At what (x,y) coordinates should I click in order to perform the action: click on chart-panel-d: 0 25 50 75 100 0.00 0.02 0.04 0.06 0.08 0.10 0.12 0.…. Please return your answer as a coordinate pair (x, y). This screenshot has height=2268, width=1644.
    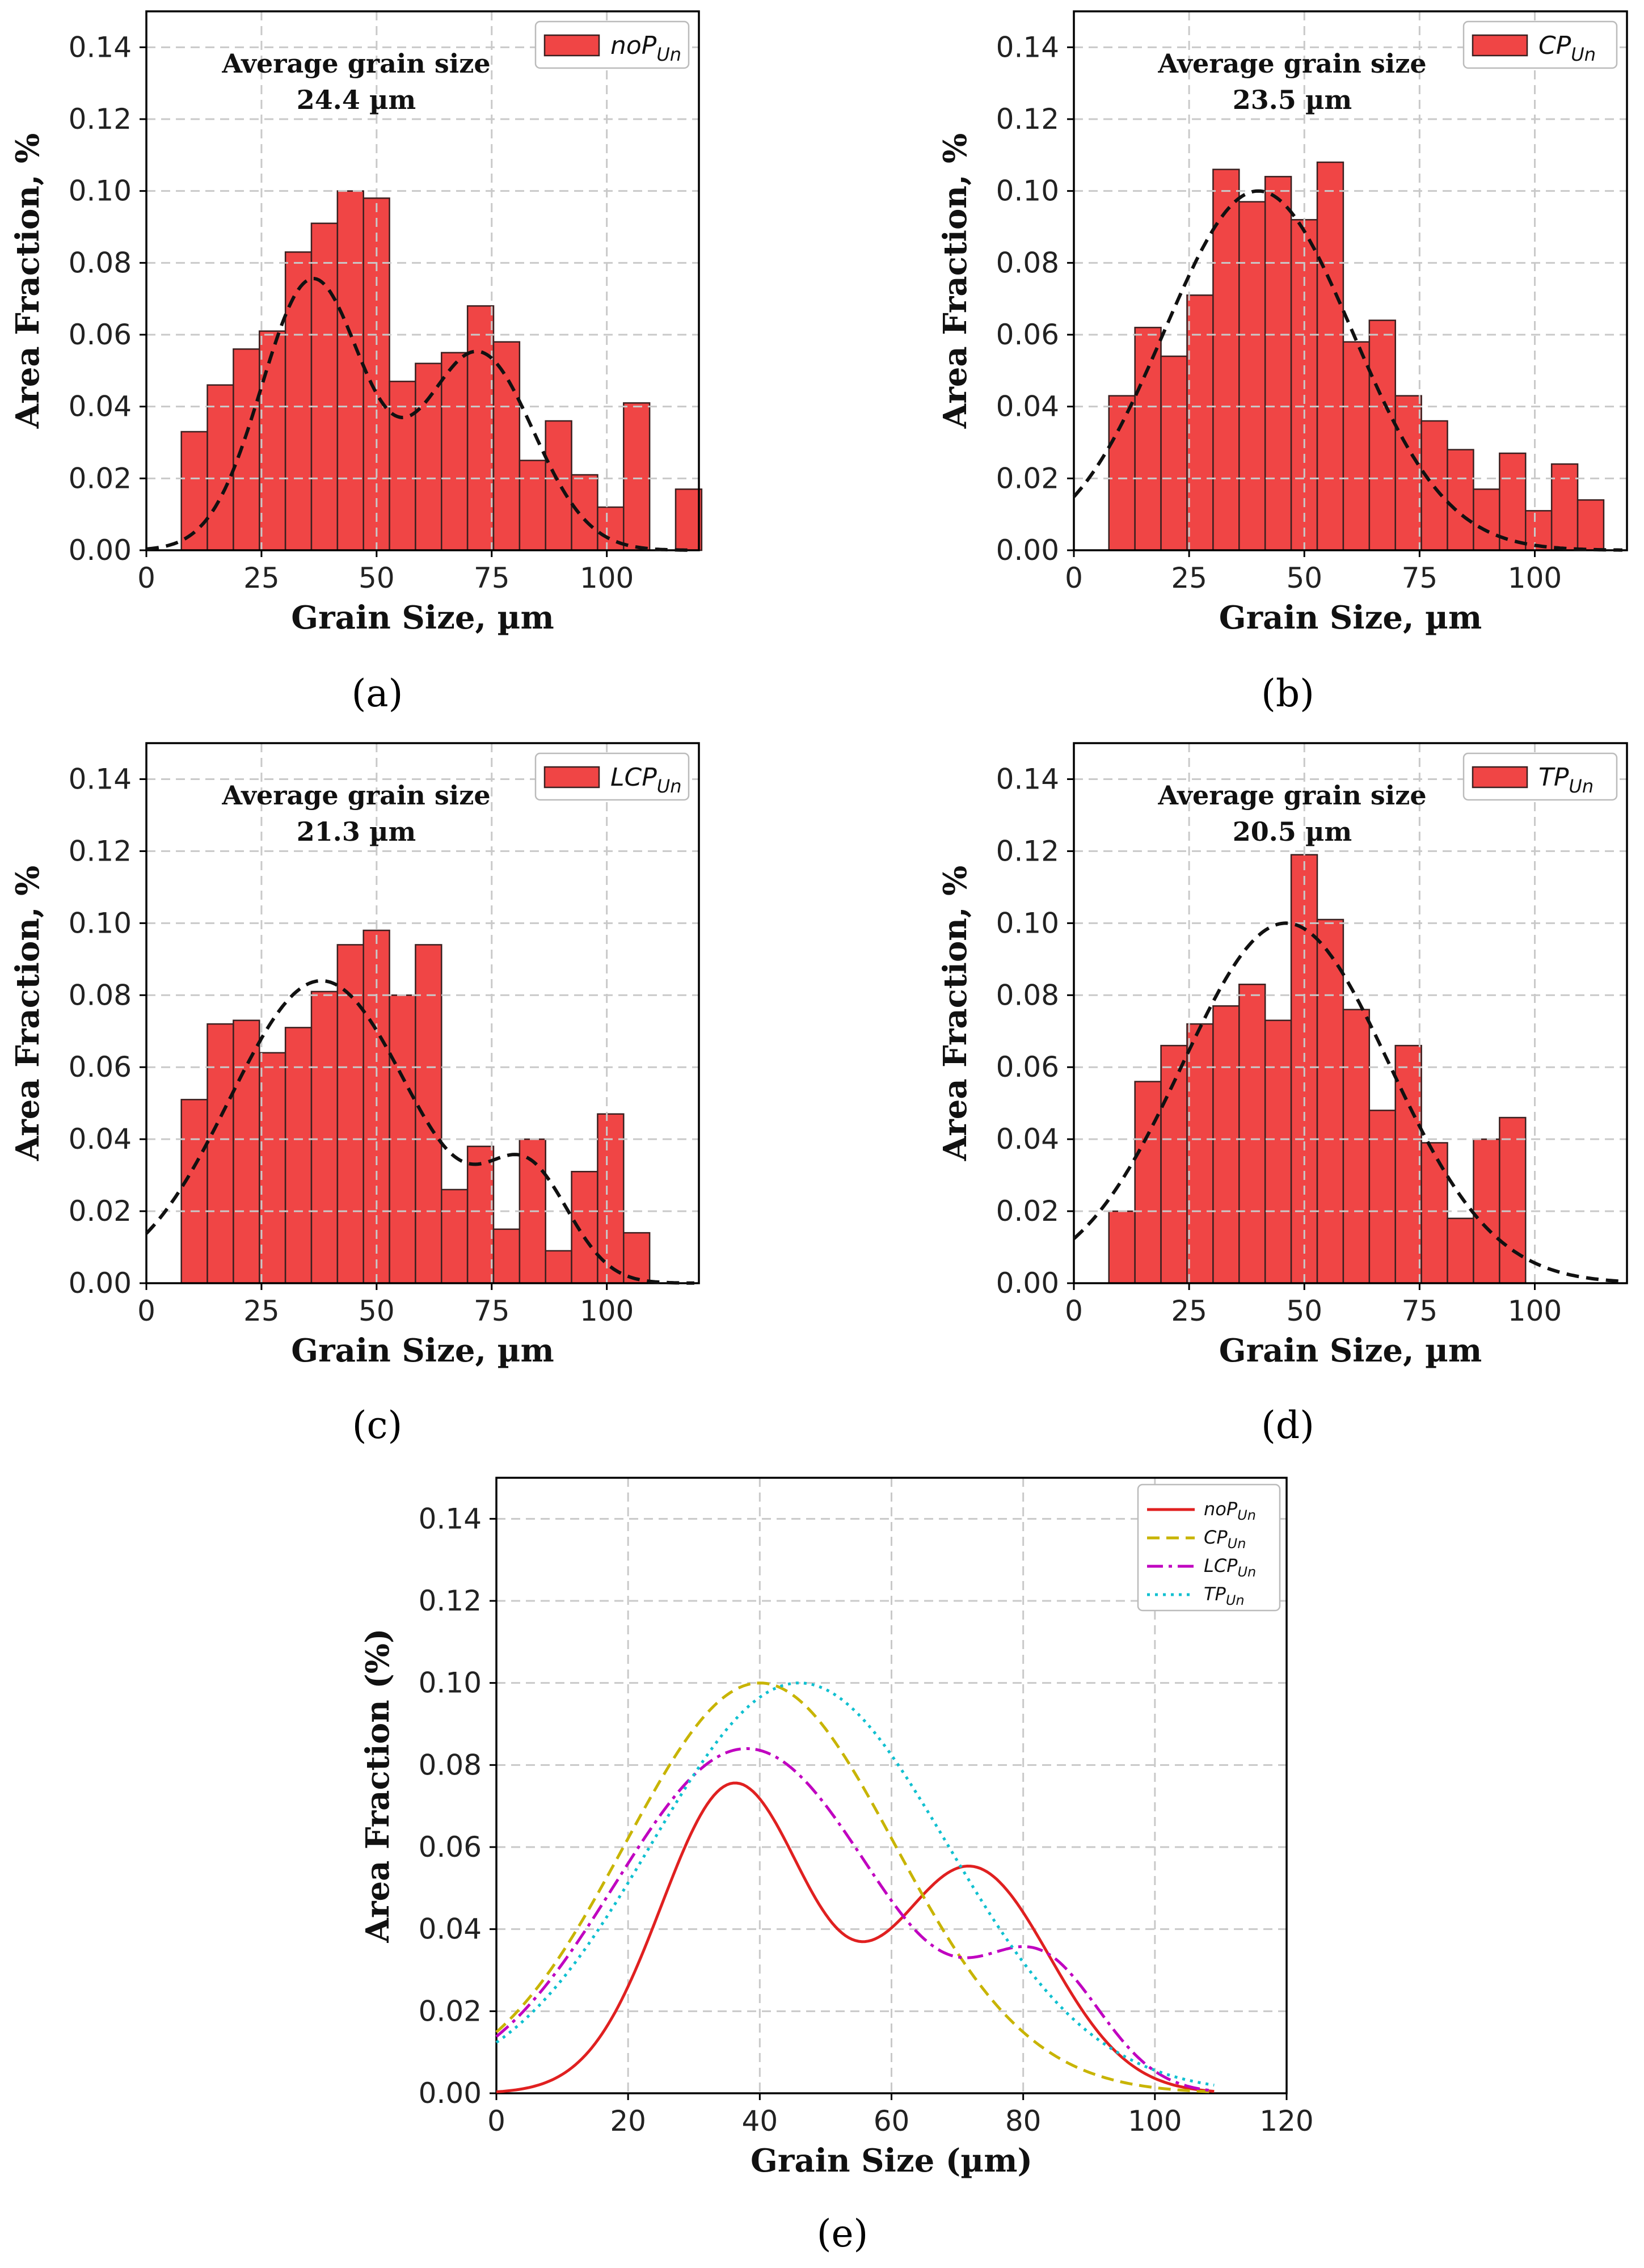
    Looking at the image, I should click on (1282, 1055).